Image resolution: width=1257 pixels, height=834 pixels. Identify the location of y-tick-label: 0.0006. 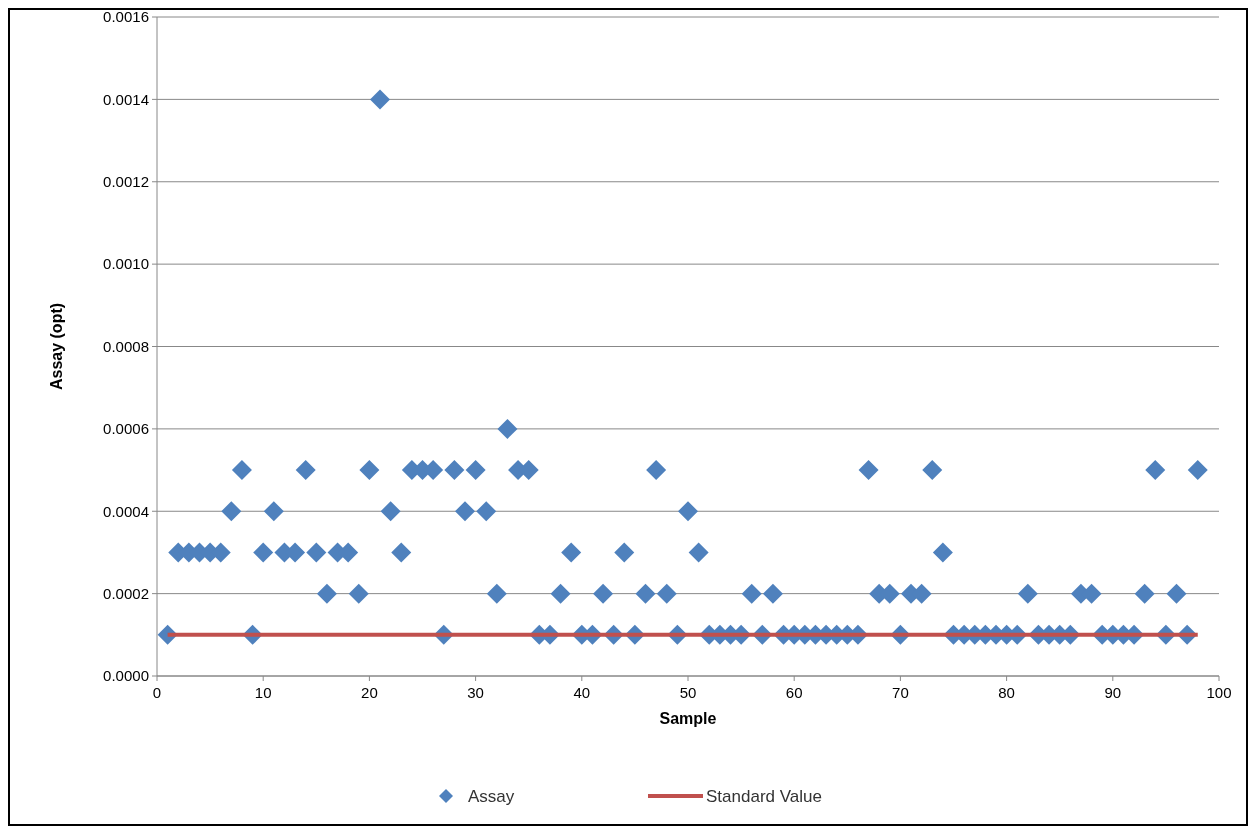
(126, 429).